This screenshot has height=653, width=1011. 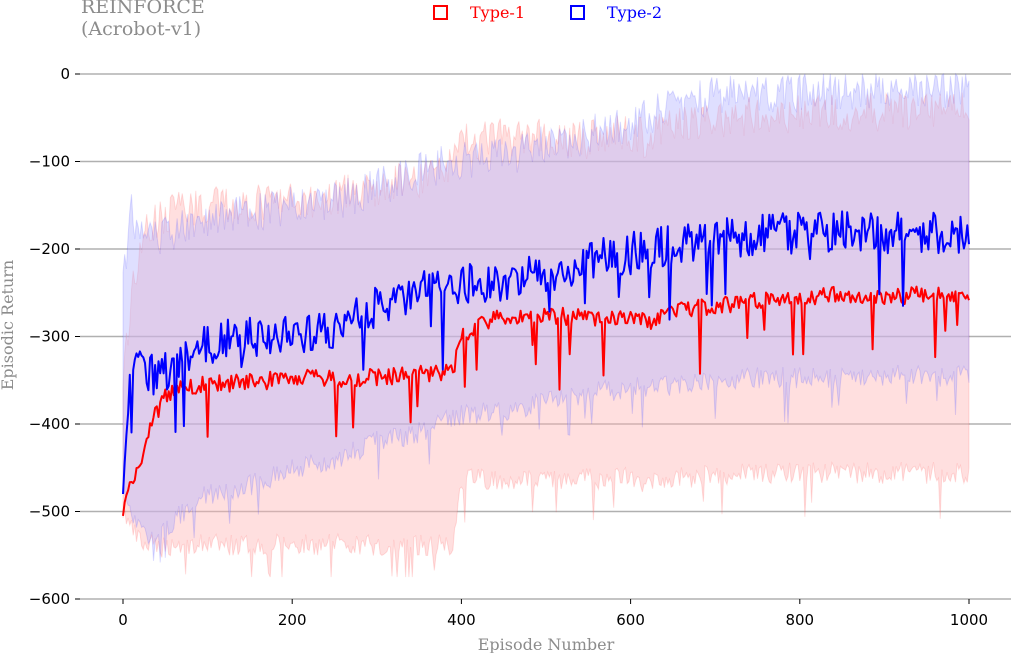 What do you see at coordinates (498, 12) in the screenshot?
I see `legend-label-type-1: Type-1` at bounding box center [498, 12].